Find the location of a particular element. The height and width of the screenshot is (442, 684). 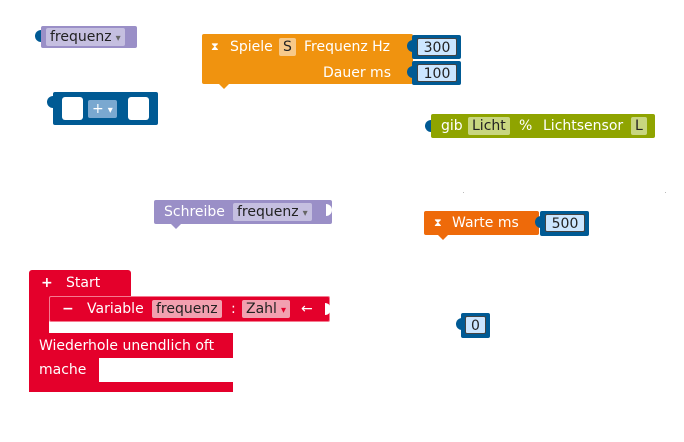

write-label: Schreibe is located at coordinates (194, 212).